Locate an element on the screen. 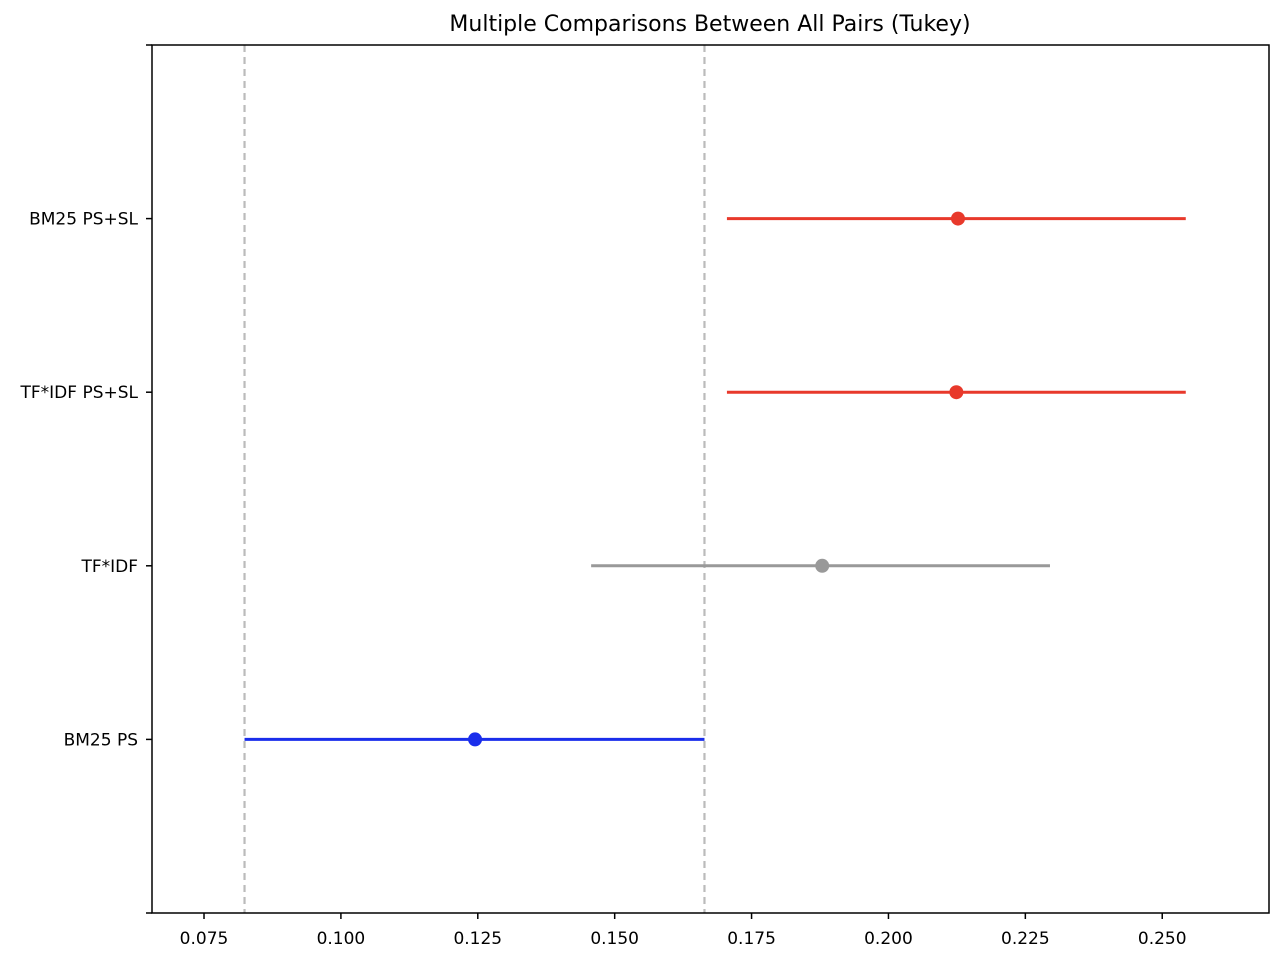  x-tick-label: 0.125 is located at coordinates (477, 939).